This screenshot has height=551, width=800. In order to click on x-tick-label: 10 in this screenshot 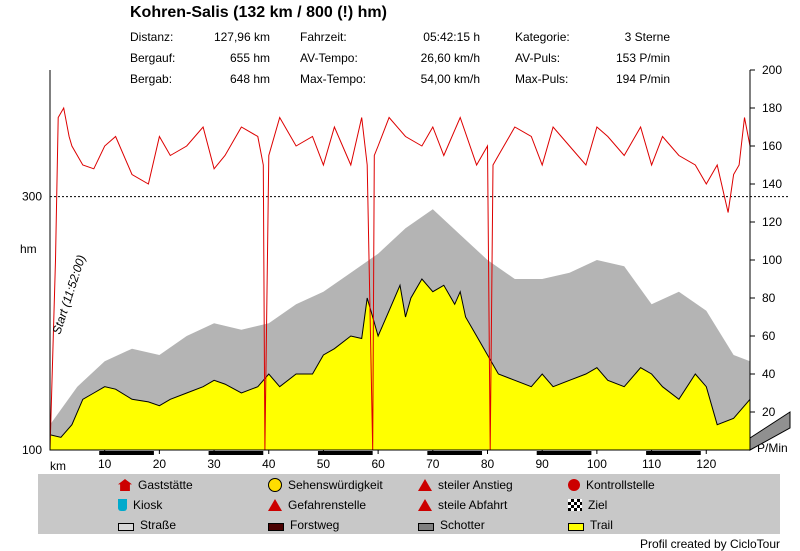, I will do `click(105, 463)`.